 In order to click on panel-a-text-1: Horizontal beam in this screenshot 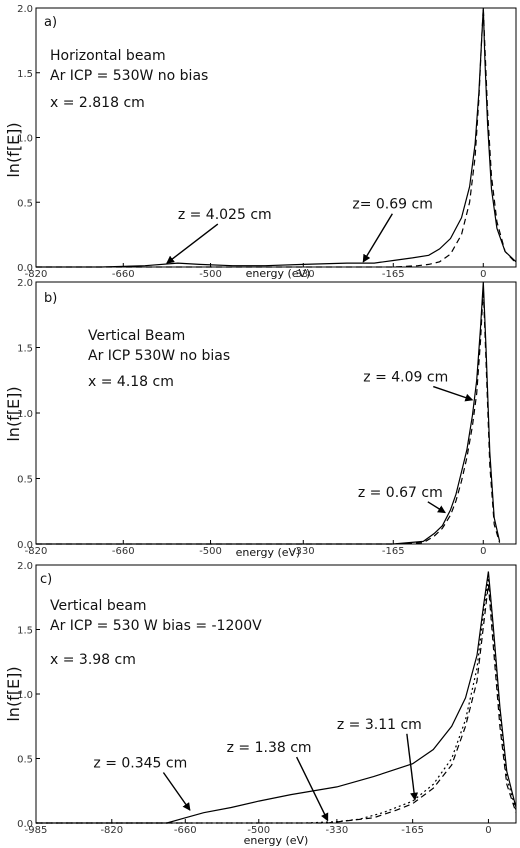, I will do `click(108, 56)`.